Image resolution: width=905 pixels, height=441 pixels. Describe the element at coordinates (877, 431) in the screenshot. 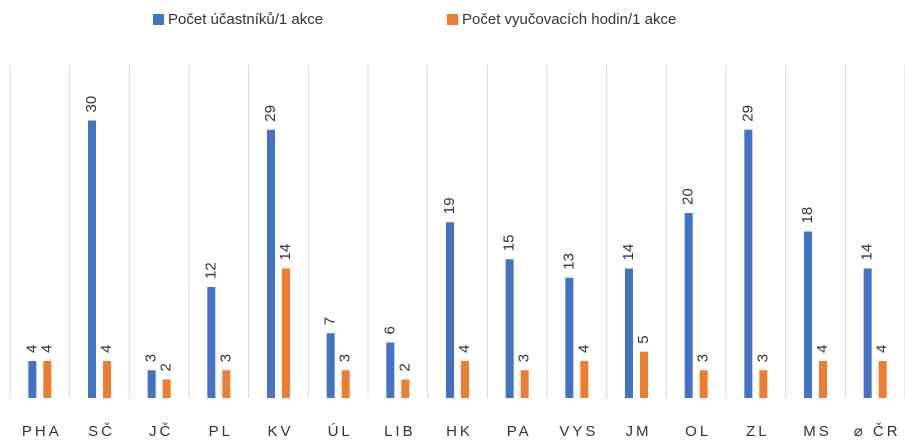

I see `x-tick-label: ⌀ ČR` at that location.